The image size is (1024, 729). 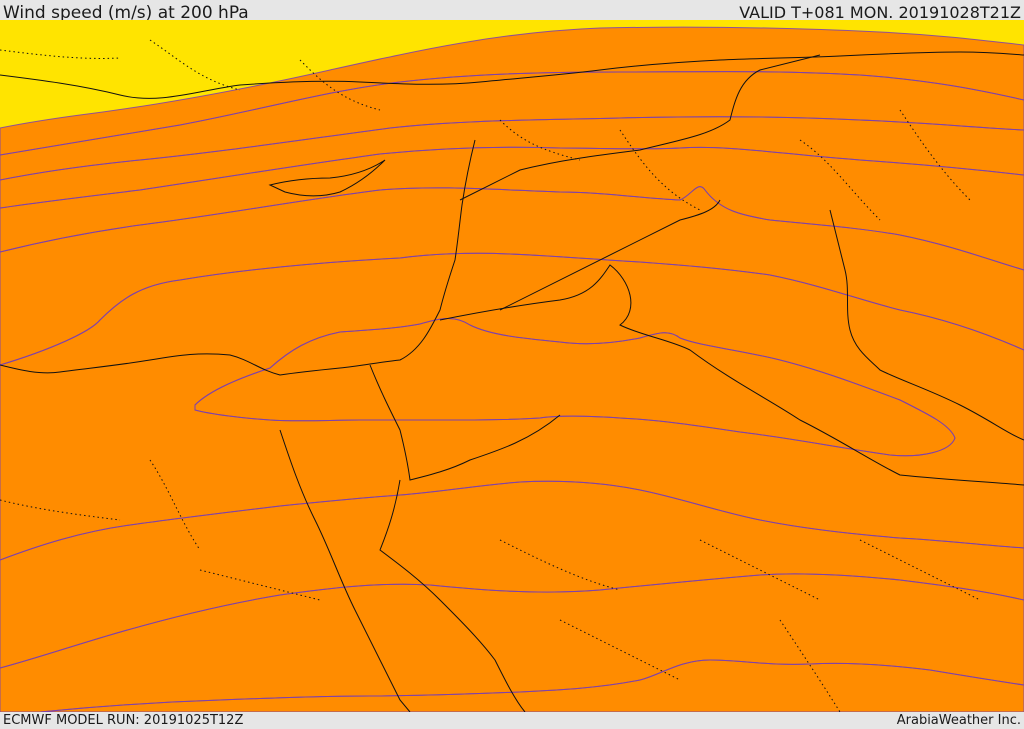 What do you see at coordinates (452, 595) in the screenshot?
I see `coastline-red-sea-east` at bounding box center [452, 595].